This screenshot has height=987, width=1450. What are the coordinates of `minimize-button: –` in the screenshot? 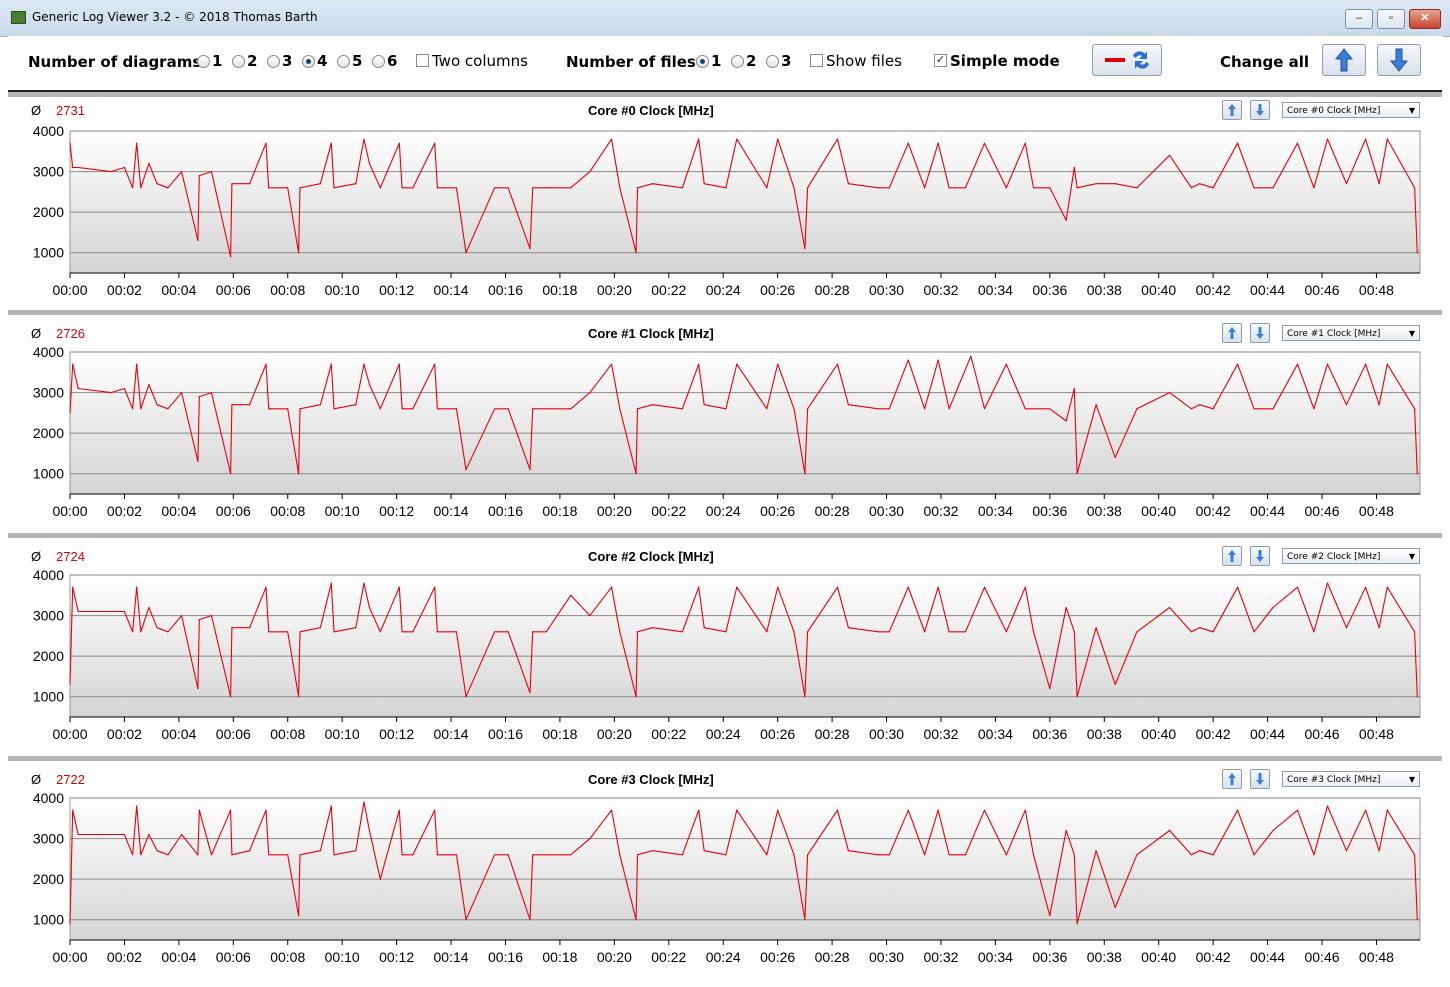 It's located at (1359, 19).